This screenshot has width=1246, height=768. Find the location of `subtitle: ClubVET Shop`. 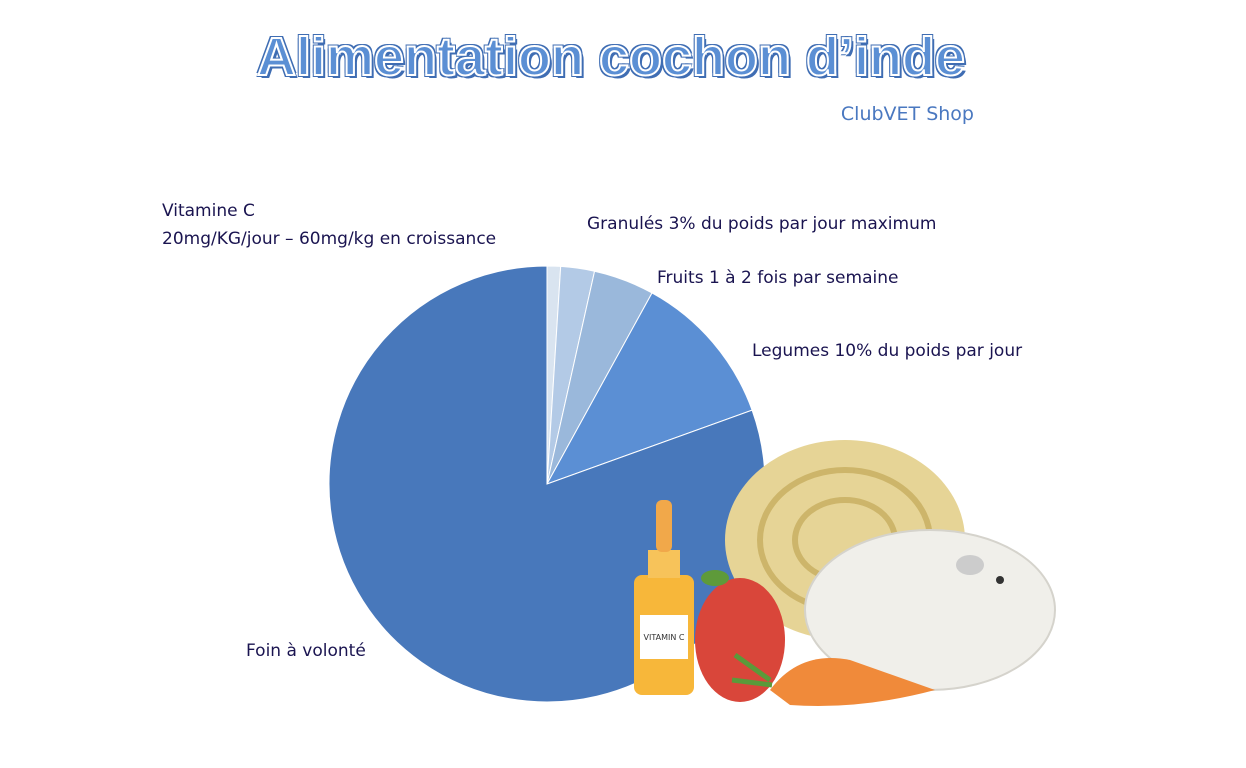

subtitle: ClubVET Shop is located at coordinates (907, 114).